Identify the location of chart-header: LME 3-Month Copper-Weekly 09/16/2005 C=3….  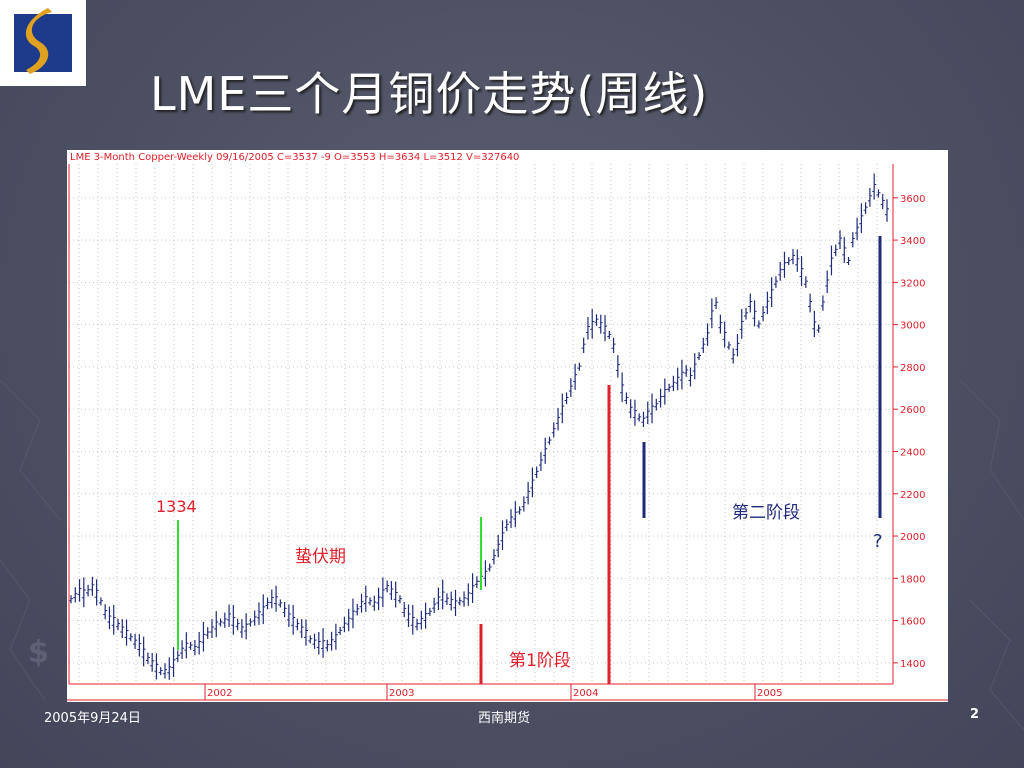
(294, 157).